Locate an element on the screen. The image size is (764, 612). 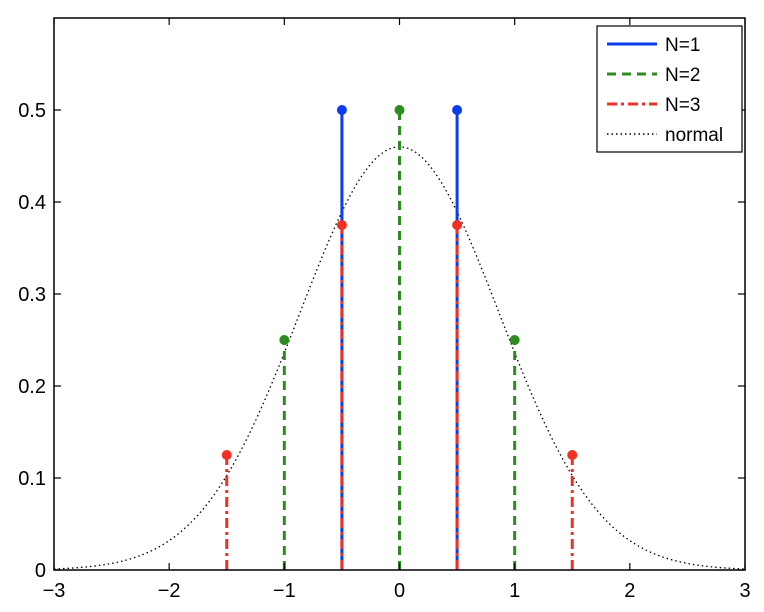
x-tick-label-6: 3 is located at coordinates (744, 591).